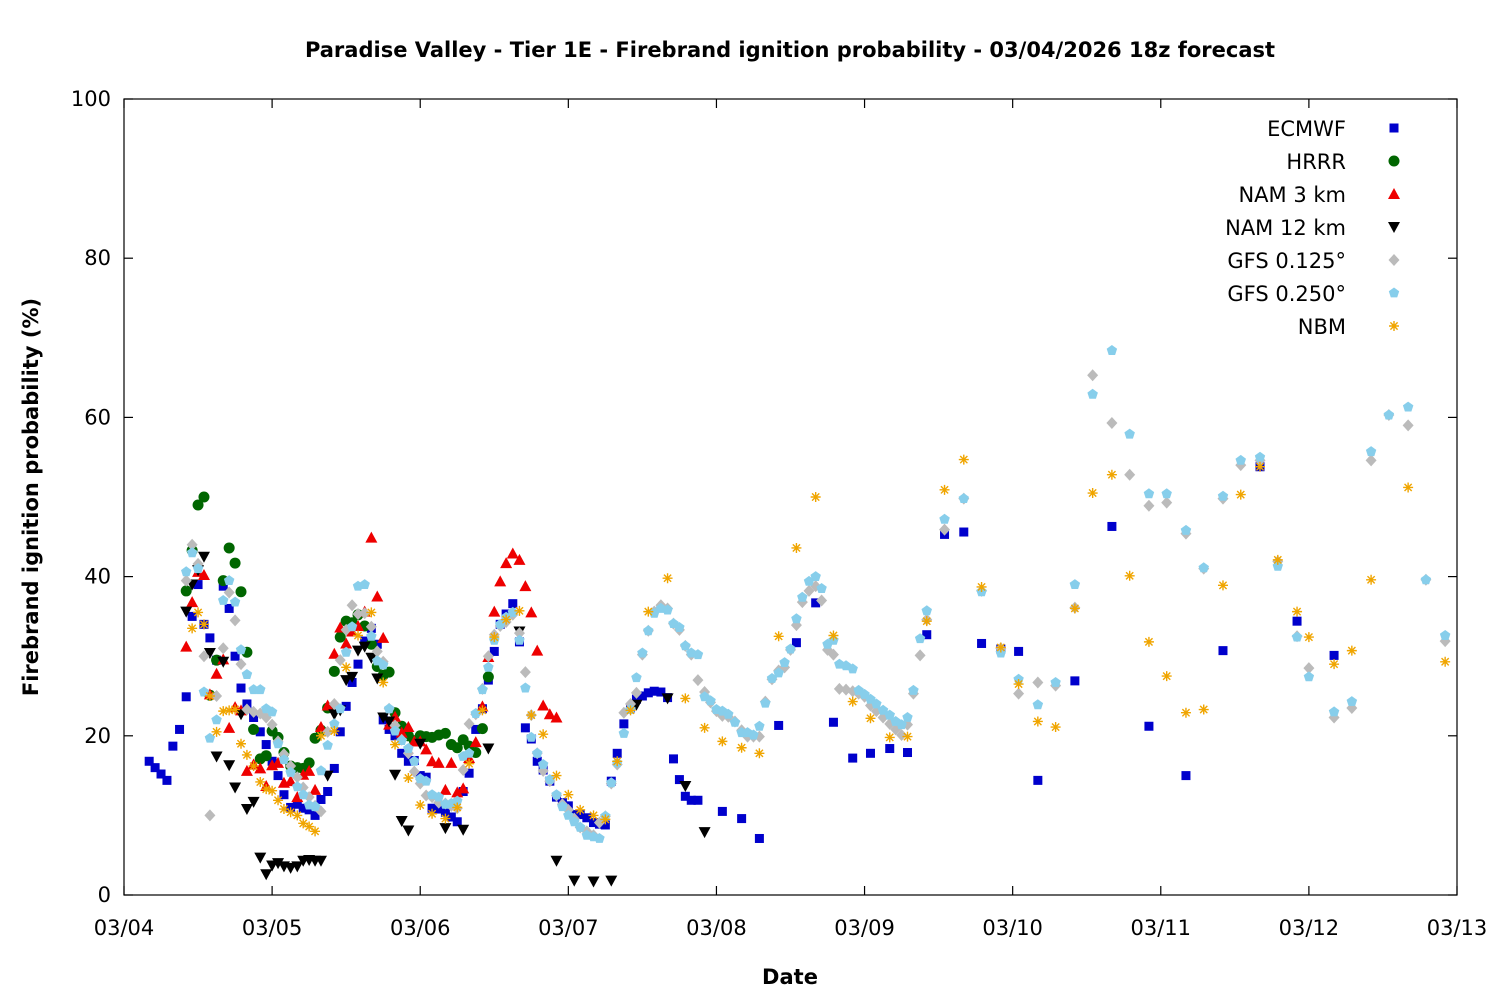  Describe the element at coordinates (272, 928) in the screenshot. I see `x-tick-label: 03/05` at that location.